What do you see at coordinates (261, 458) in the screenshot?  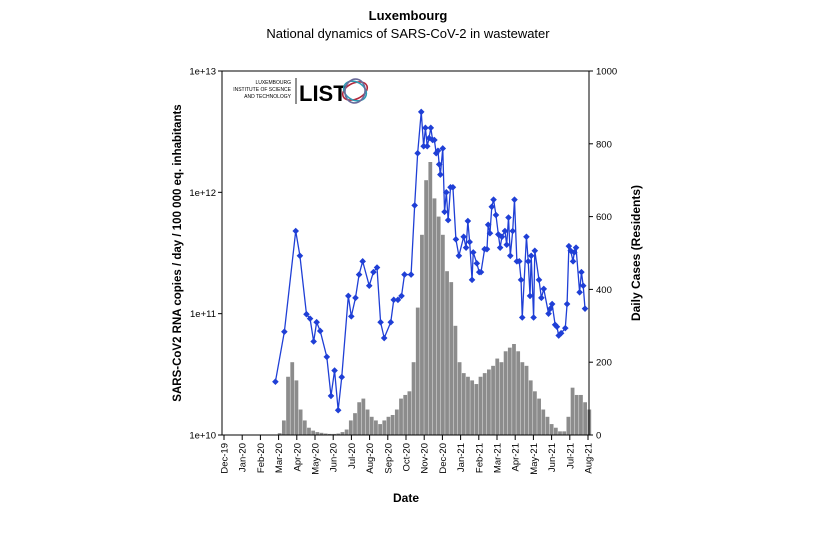 I see `x-tick-label: Feb-20` at bounding box center [261, 458].